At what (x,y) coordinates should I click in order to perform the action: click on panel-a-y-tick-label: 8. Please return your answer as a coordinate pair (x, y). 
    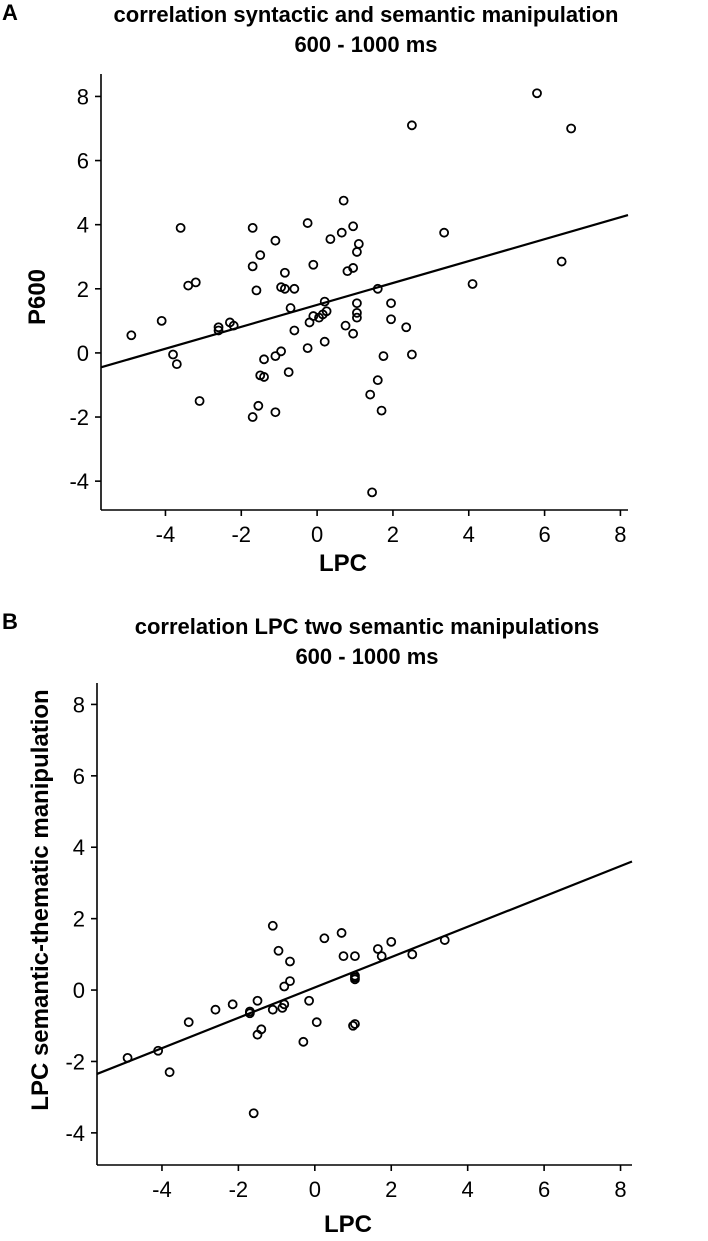
    Looking at the image, I should click on (83, 96).